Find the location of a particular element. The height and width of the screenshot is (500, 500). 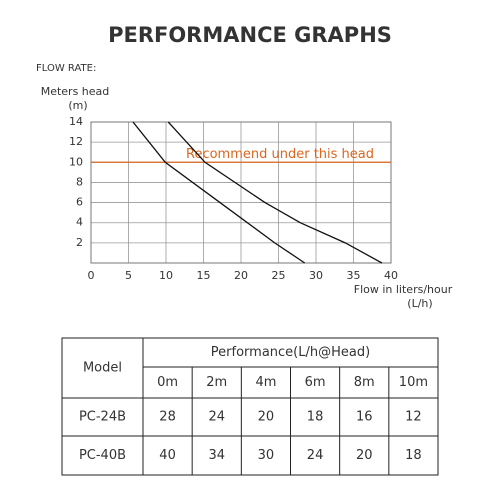

table-cell: 40 is located at coordinates (167, 455).